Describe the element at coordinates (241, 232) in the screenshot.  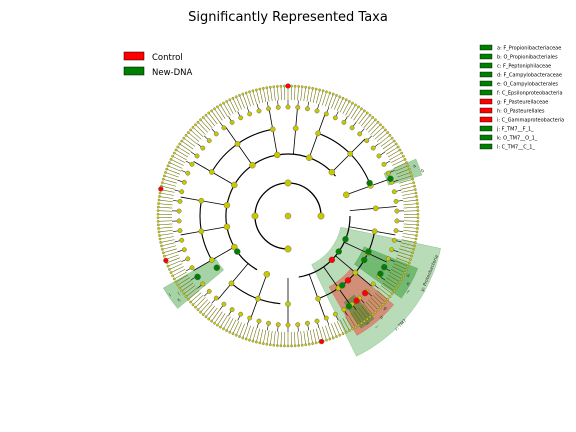
I see `phylum-arc-left` at that location.